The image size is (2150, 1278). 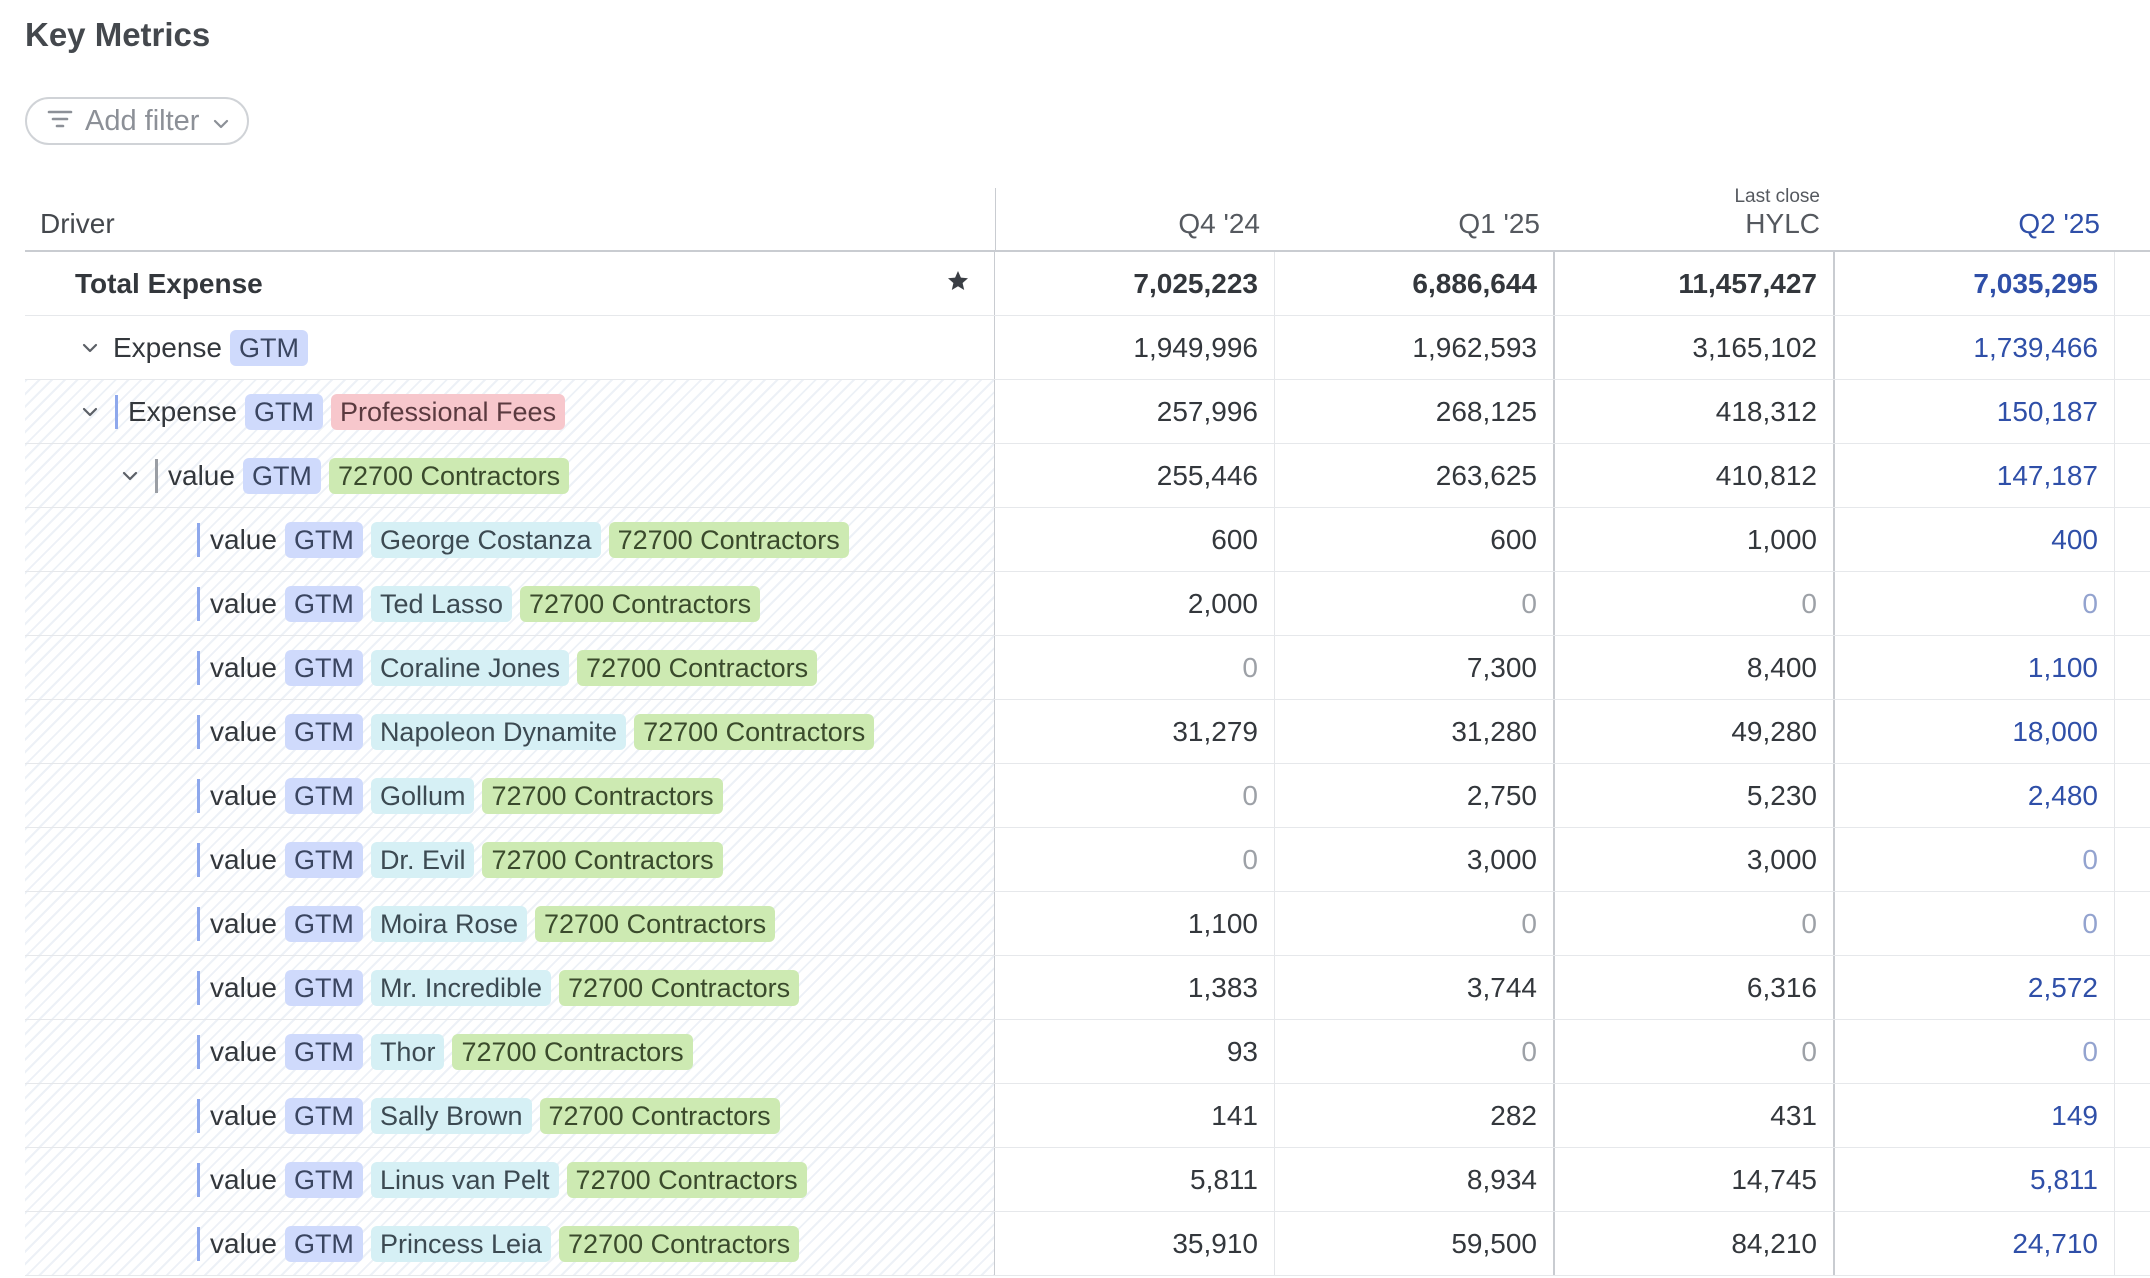 What do you see at coordinates (461, 987) in the screenshot?
I see `tag-person: Mr. Incredible` at bounding box center [461, 987].